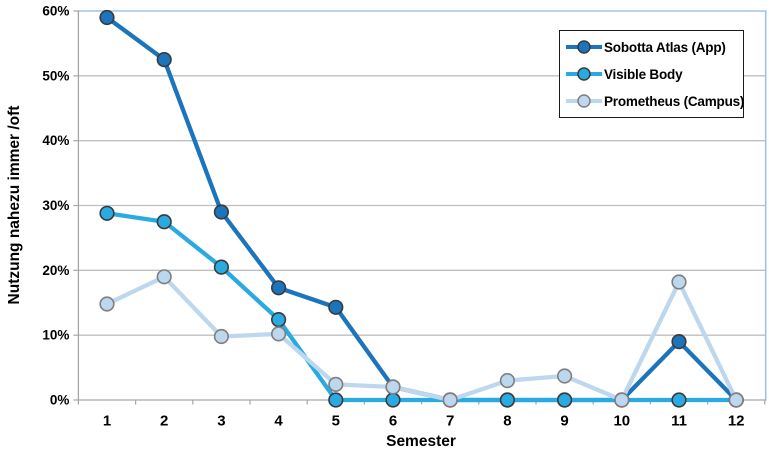 This screenshot has height=453, width=769. Describe the element at coordinates (278, 421) in the screenshot. I see `x-tick-label: 4` at that location.